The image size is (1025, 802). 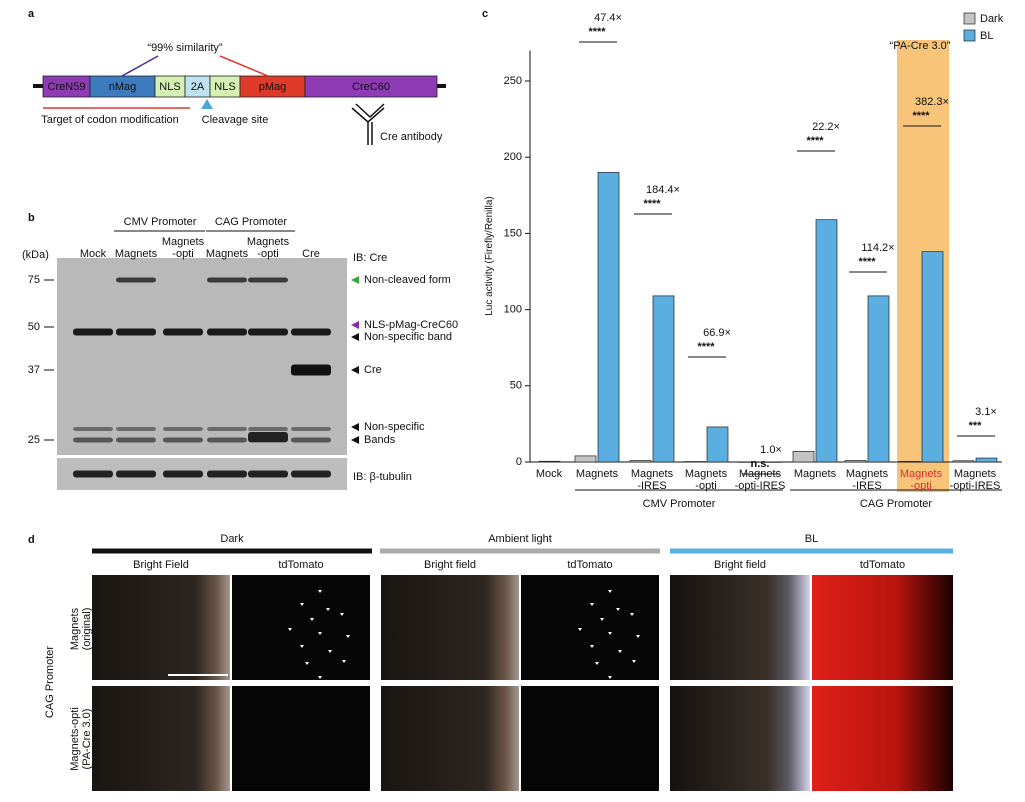 I want to click on x-tick-label: Mock, so click(x=549, y=474).